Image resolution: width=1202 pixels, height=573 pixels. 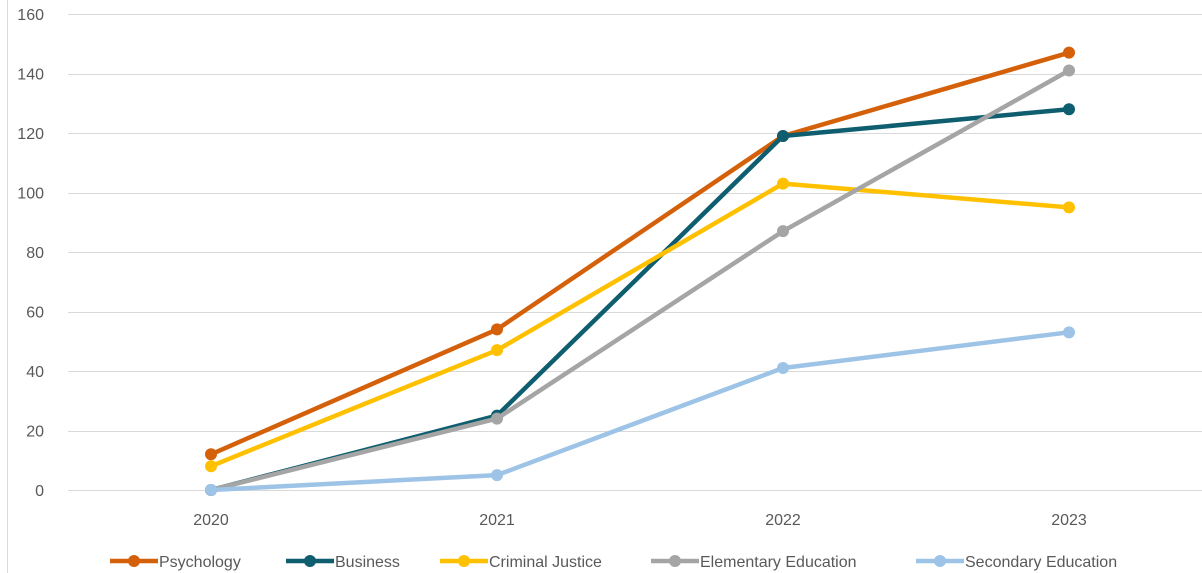 I want to click on y-tick-label: 160, so click(x=30, y=15).